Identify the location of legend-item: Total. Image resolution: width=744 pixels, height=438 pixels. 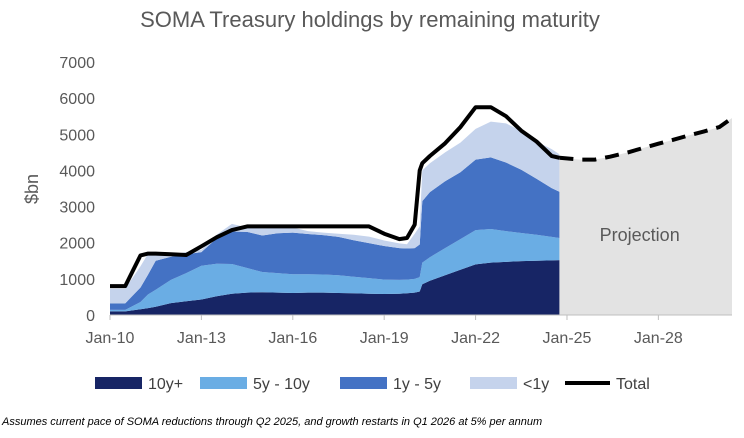
(607, 384).